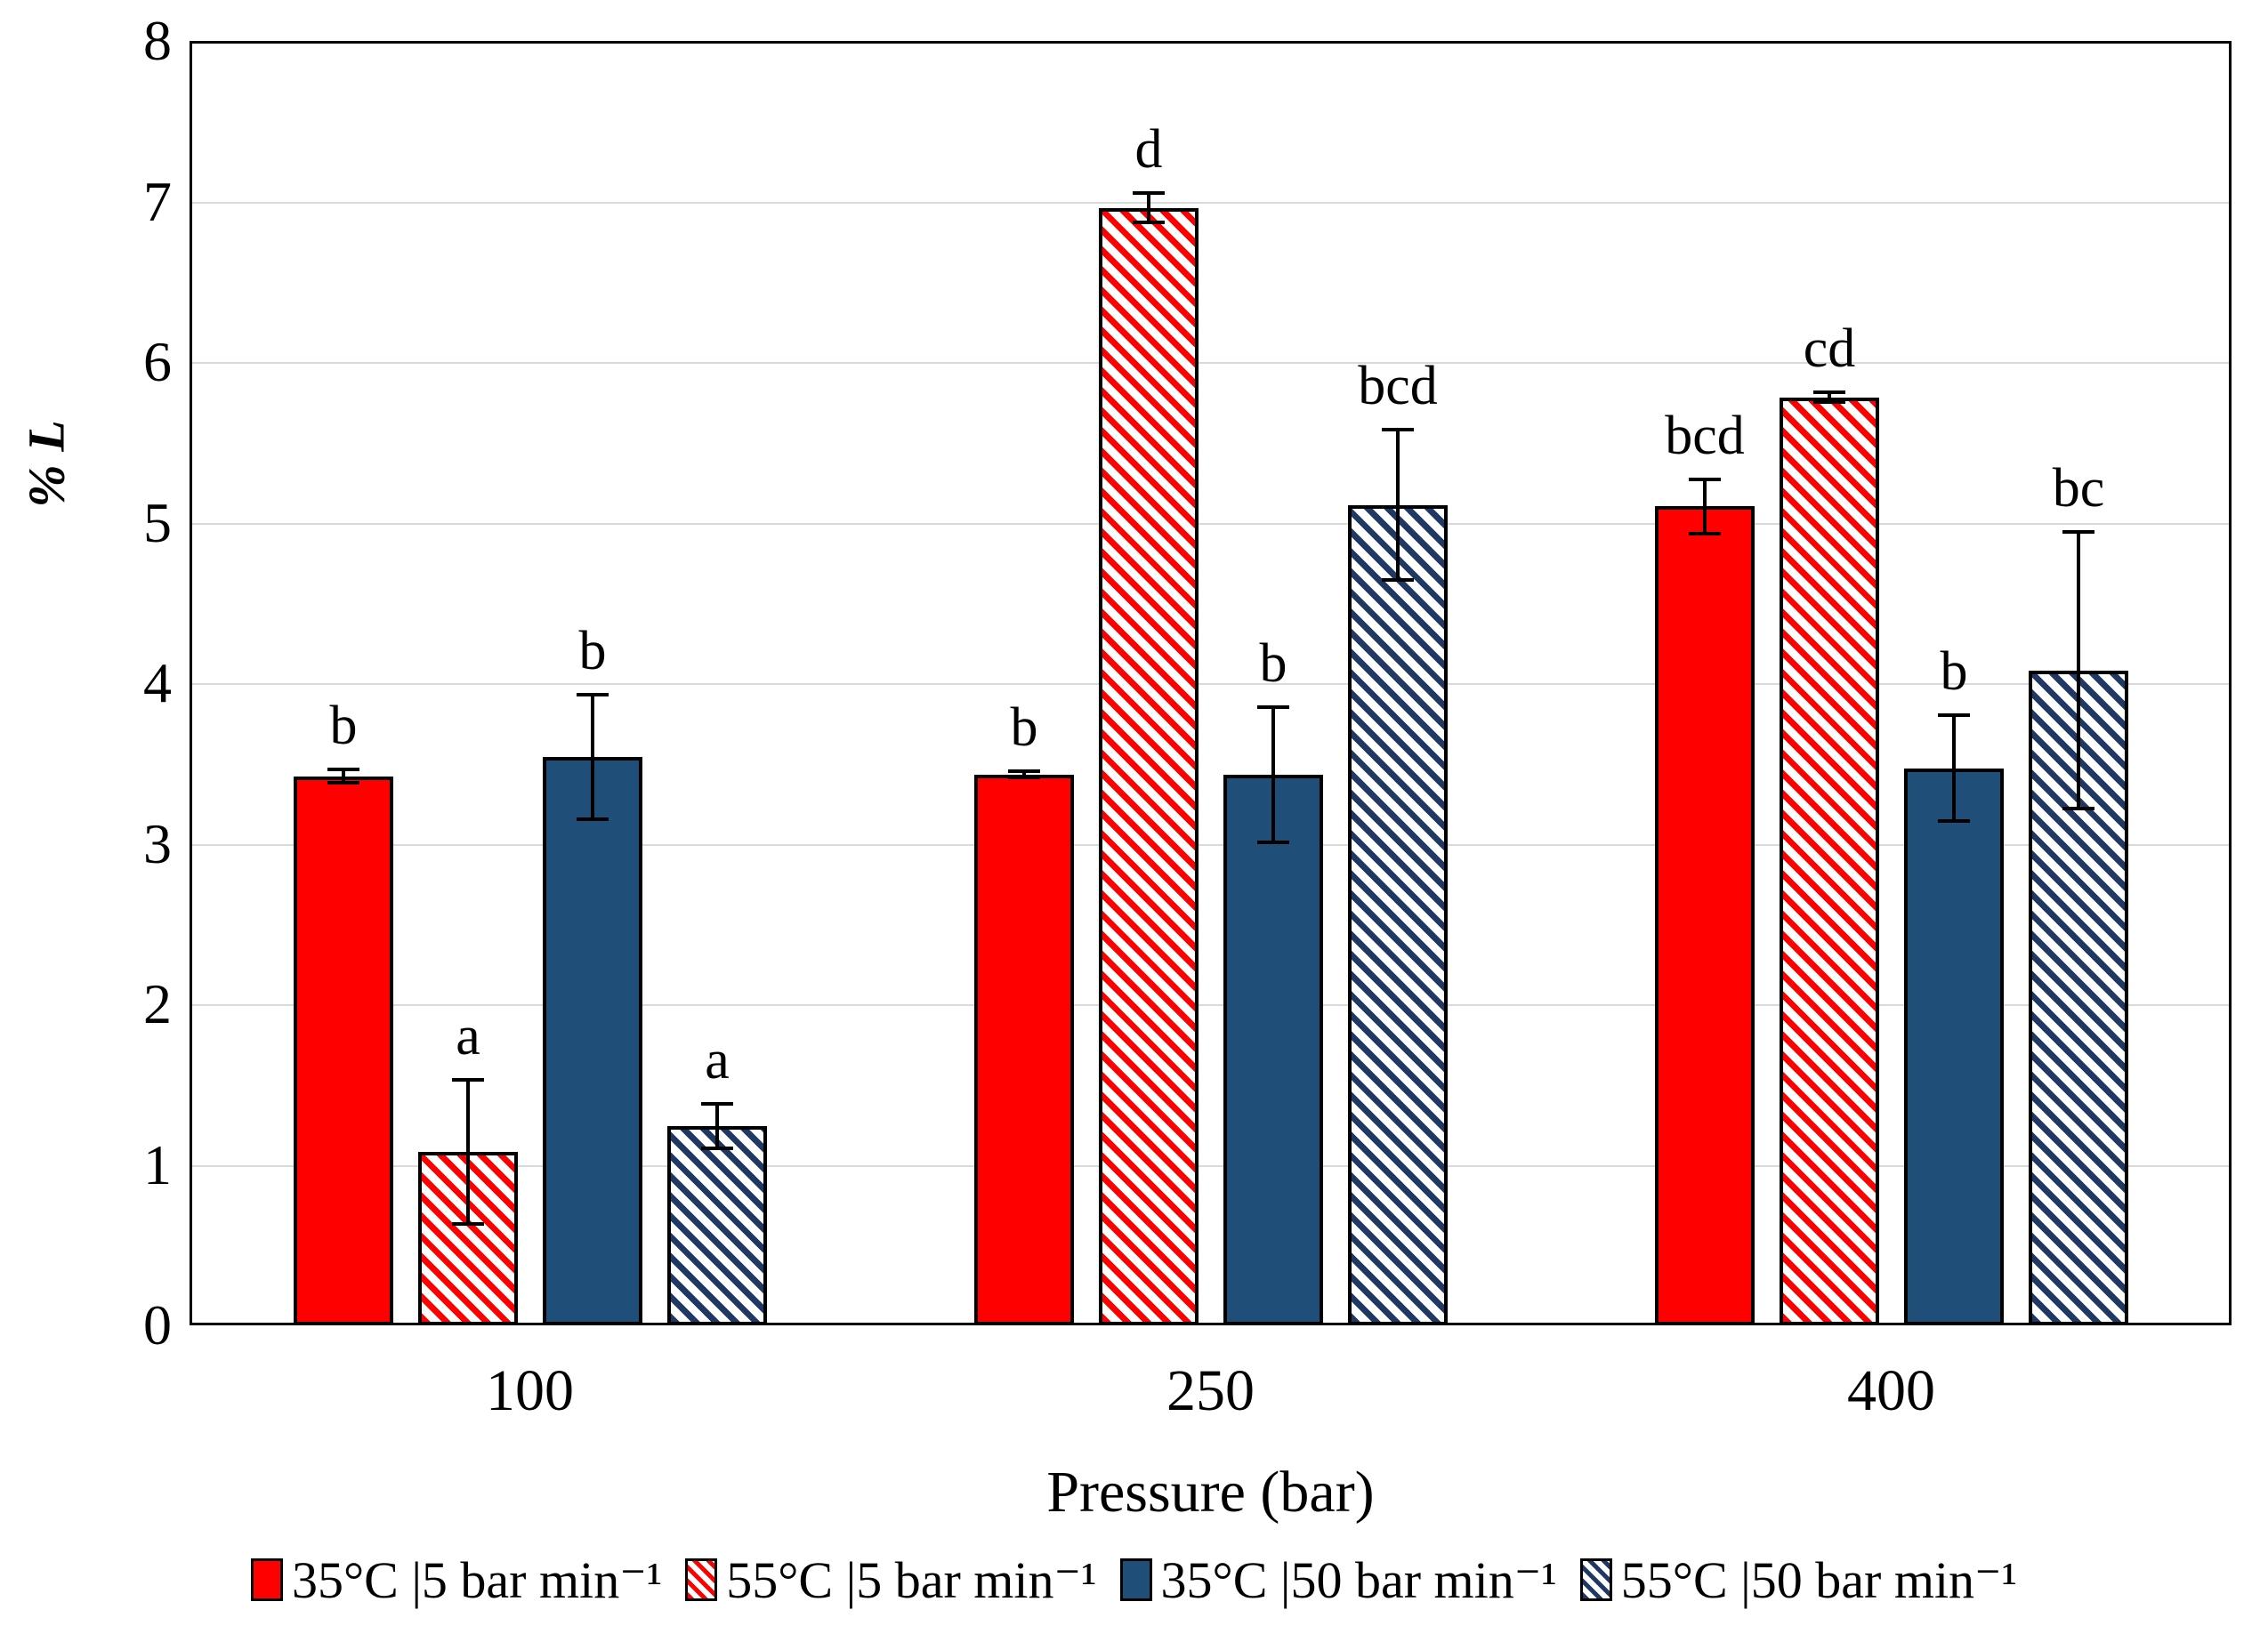 This screenshot has width=2268, height=1634. What do you see at coordinates (157, 522) in the screenshot?
I see `y-tick-label-5: 5` at bounding box center [157, 522].